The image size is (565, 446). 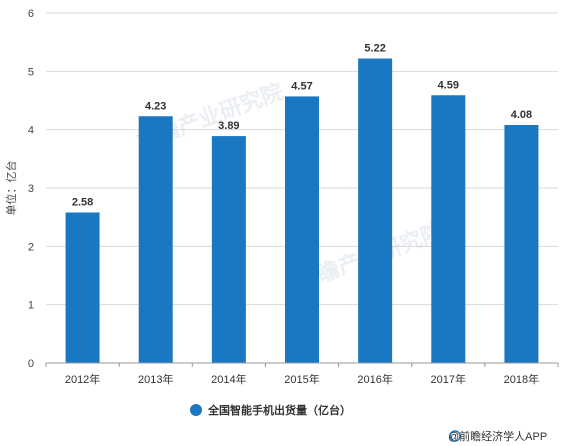 What do you see at coordinates (155, 379) in the screenshot?
I see `x-tick-label: 2013年` at bounding box center [155, 379].